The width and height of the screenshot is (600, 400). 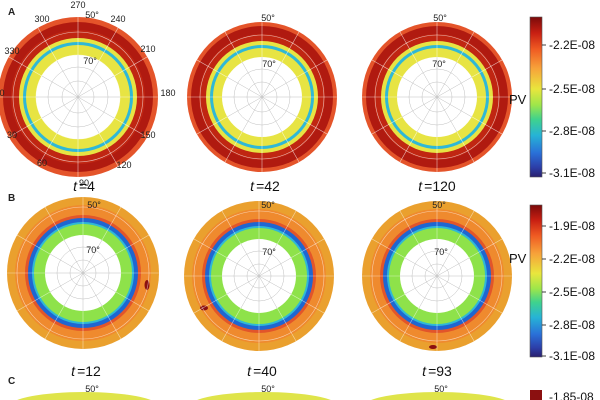 I want to click on lat-tick-50-a2: 50°, so click(x=268, y=18).